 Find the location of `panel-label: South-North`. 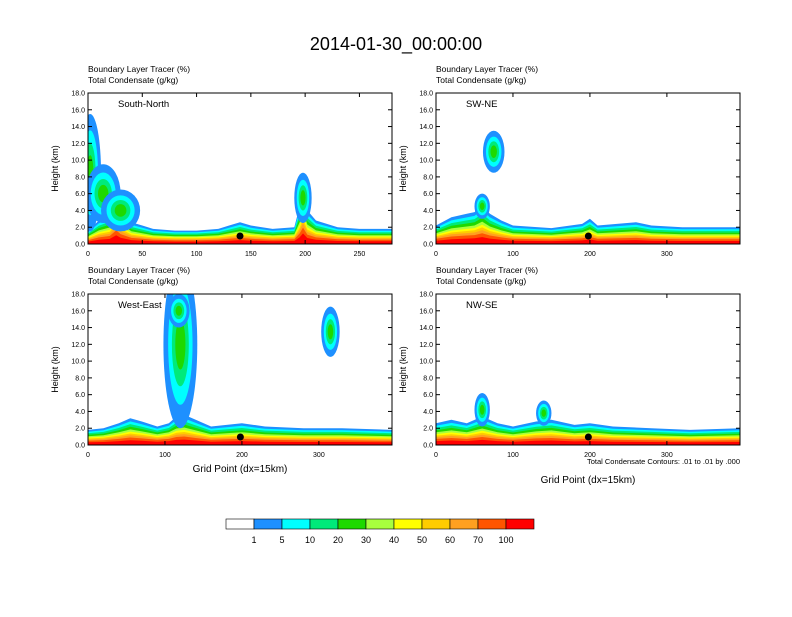

panel-label: South-North is located at coordinates (143, 104).